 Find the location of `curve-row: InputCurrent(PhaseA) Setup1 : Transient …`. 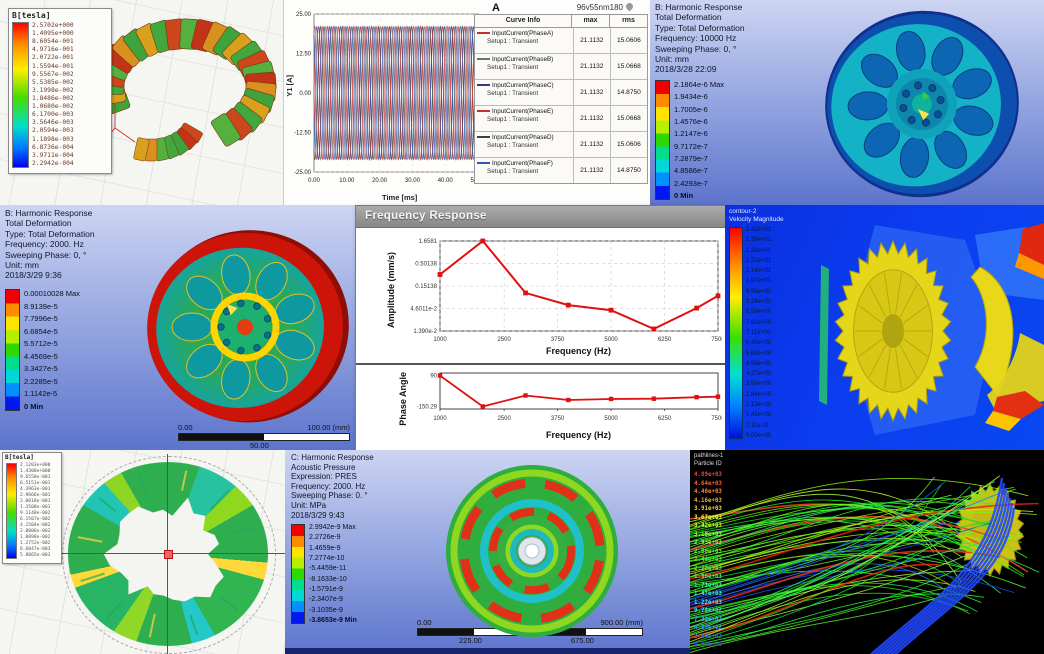

curve-row: InputCurrent(PhaseA) Setup1 : Transient … is located at coordinates (561, 40).